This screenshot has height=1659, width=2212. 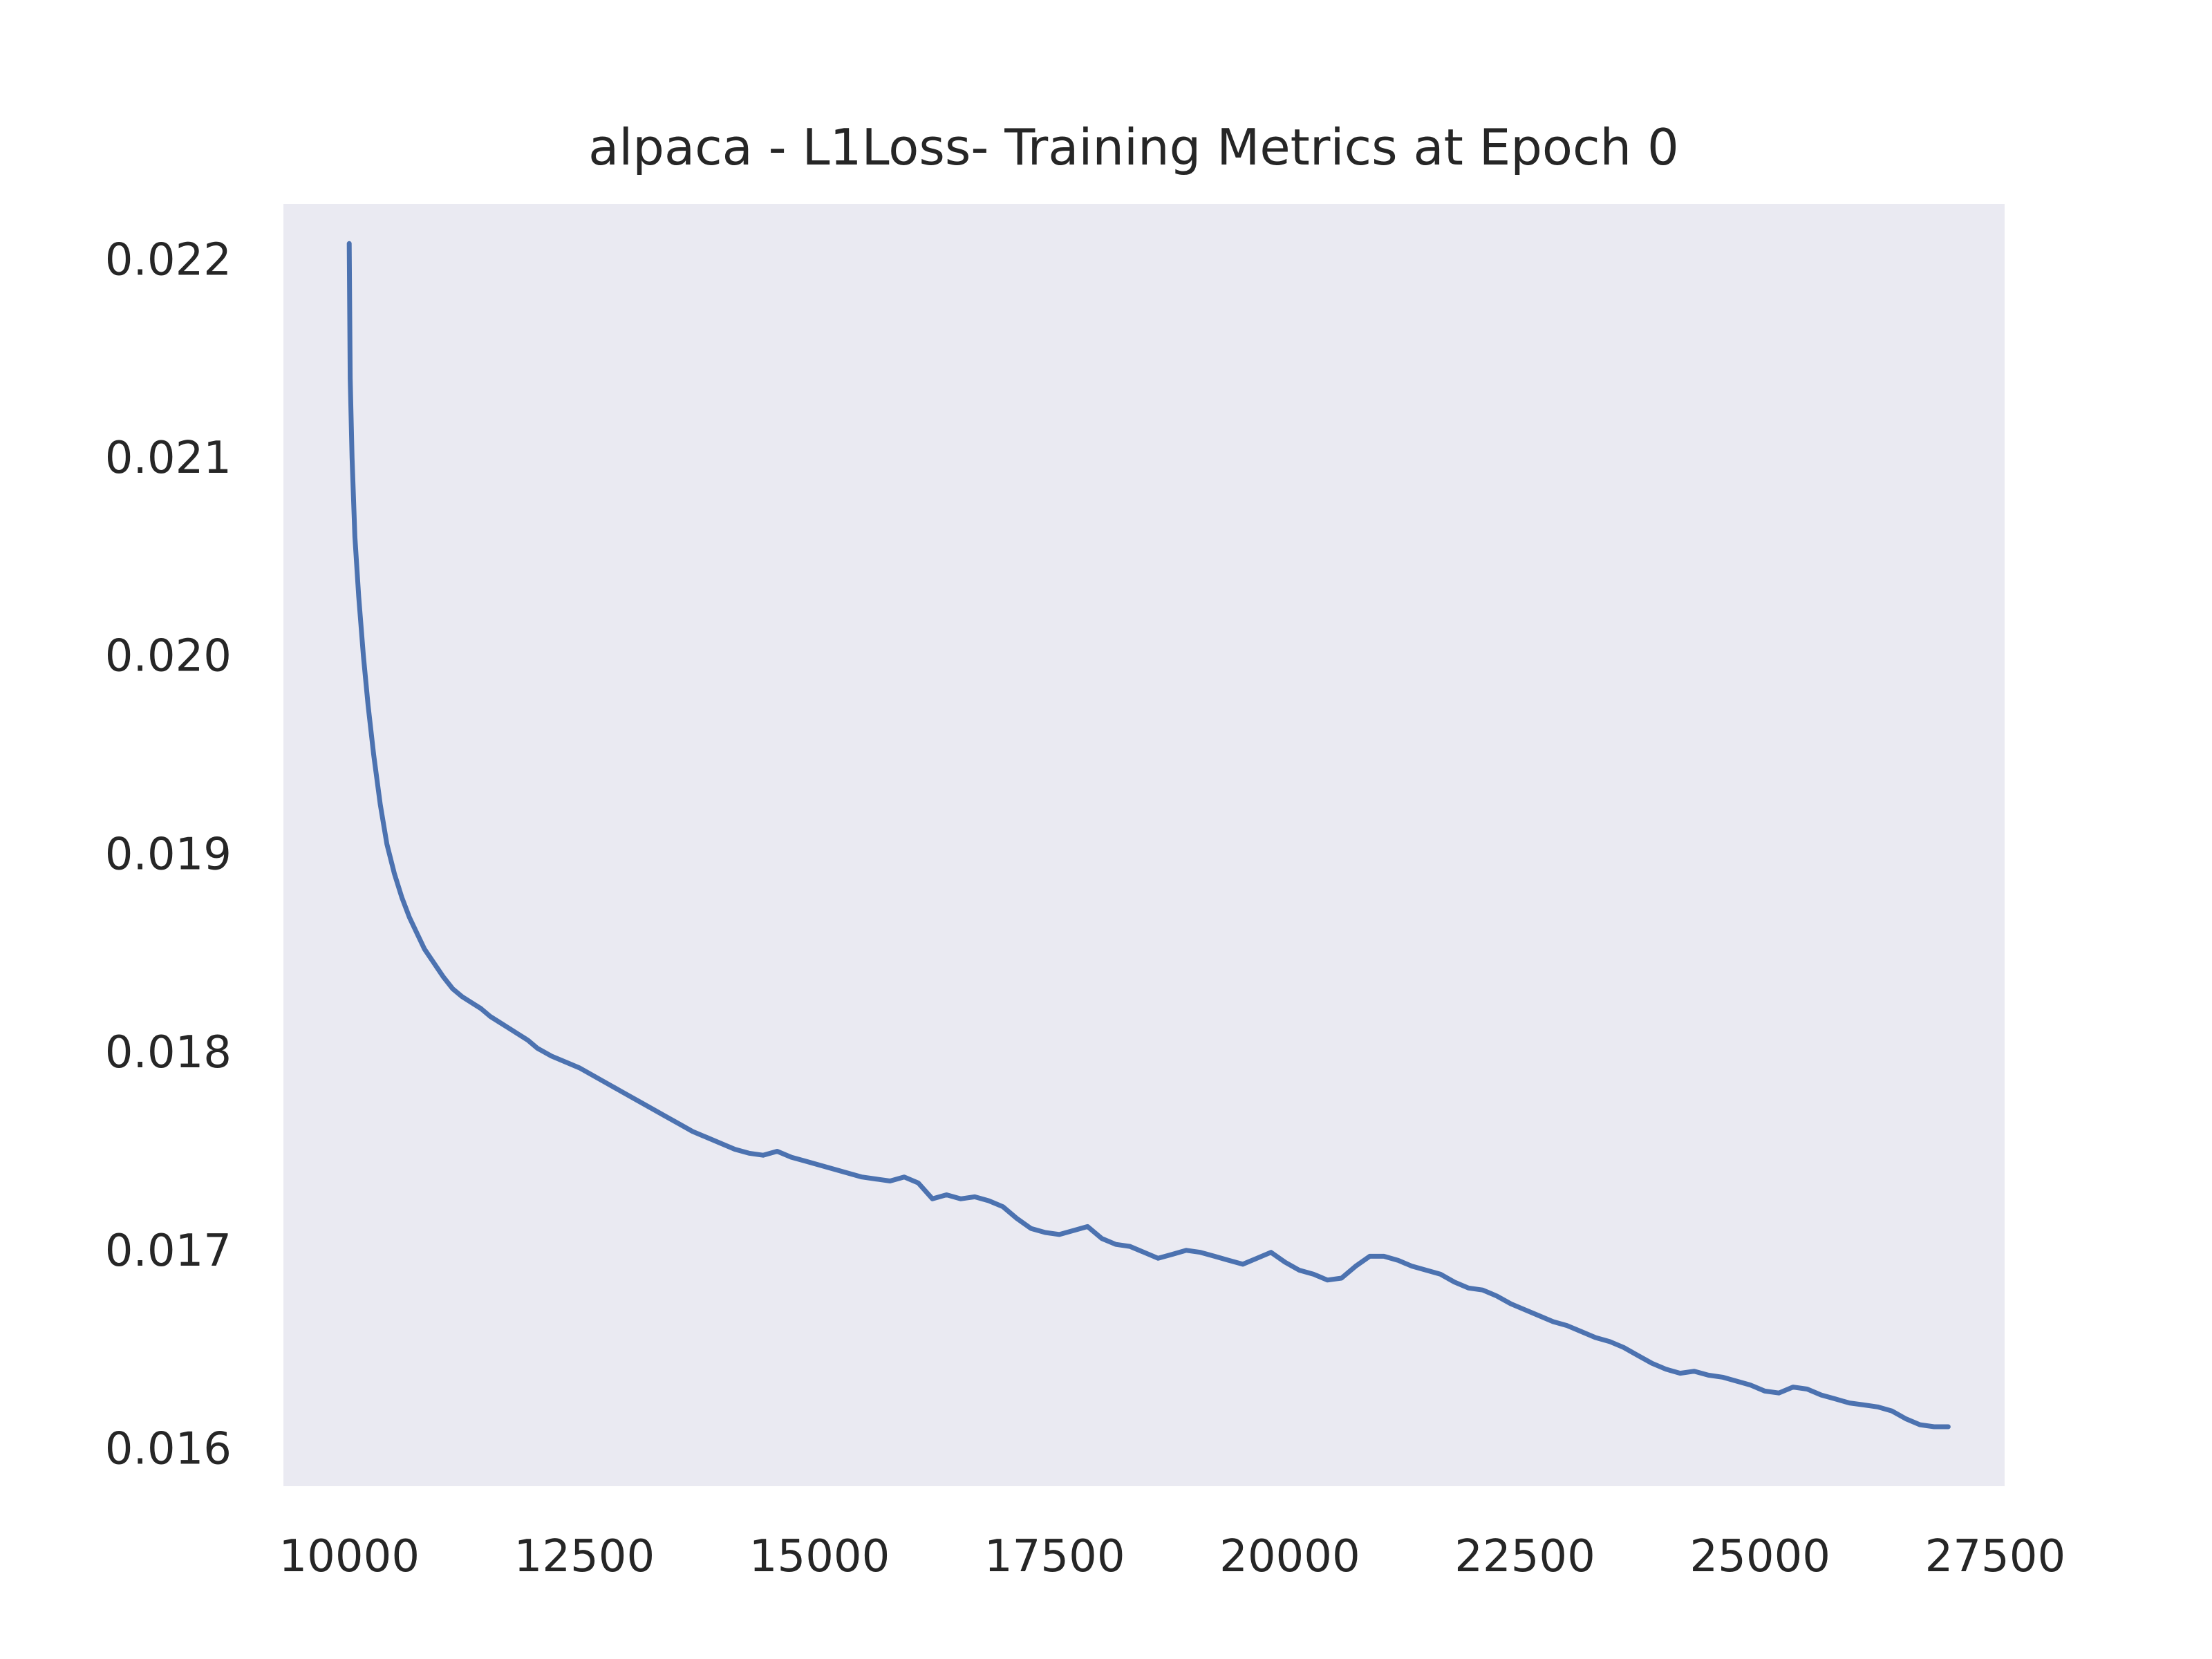 What do you see at coordinates (168, 1052) in the screenshot?
I see `y-tick-label: 0.018` at bounding box center [168, 1052].